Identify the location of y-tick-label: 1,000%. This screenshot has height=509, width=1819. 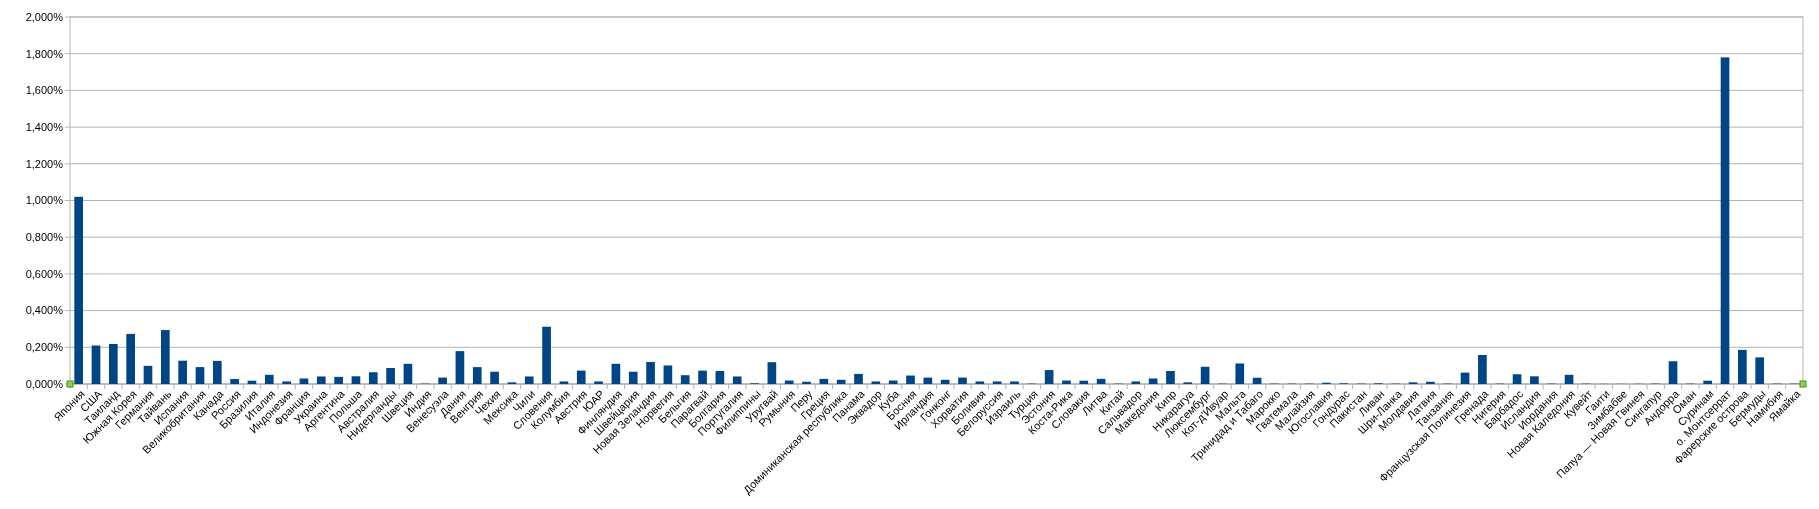
(44, 200).